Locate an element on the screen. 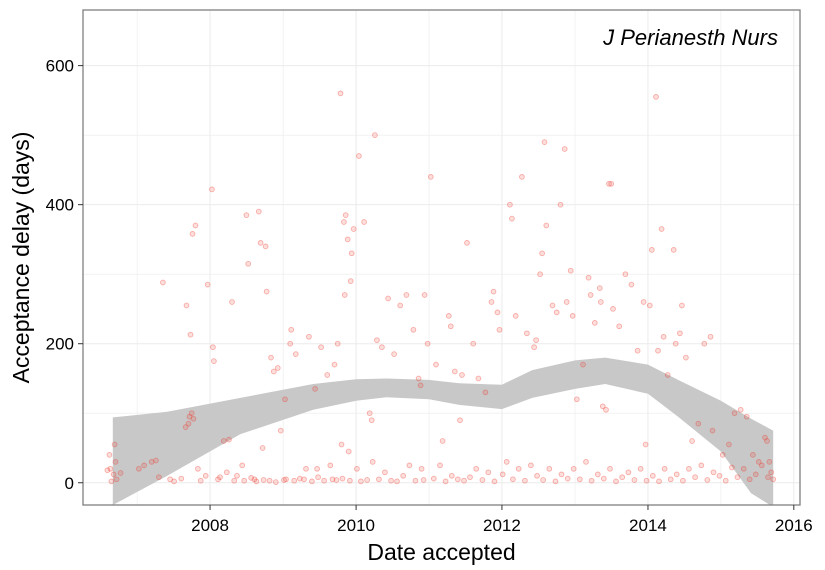 The image size is (825, 570). x-tick-label: 2010 is located at coordinates (356, 525).